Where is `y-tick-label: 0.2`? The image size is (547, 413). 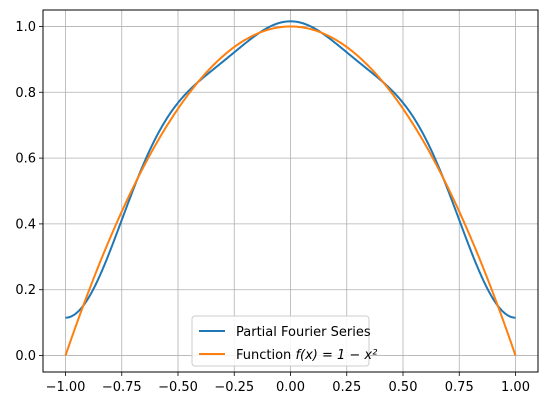
y-tick-label: 0.2 is located at coordinates (25, 290).